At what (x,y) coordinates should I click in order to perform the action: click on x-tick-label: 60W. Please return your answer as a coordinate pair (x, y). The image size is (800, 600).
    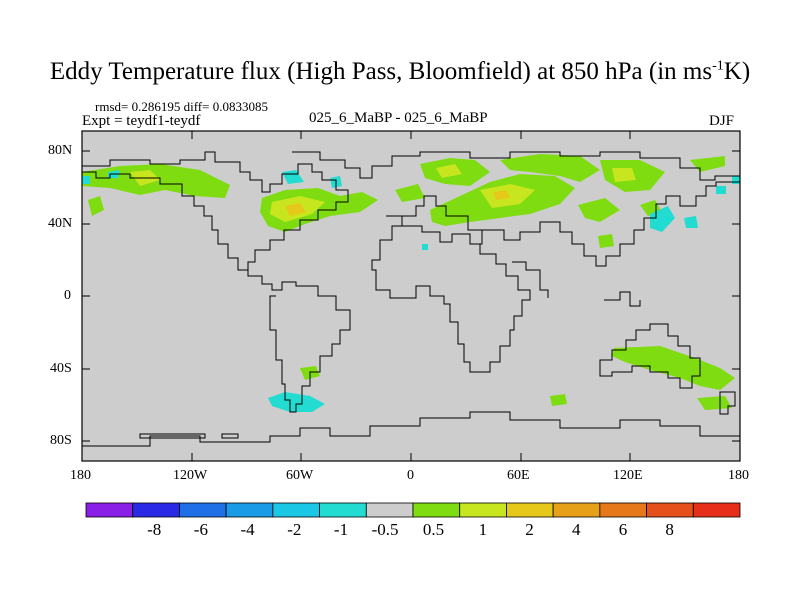
    Looking at the image, I should click on (300, 475).